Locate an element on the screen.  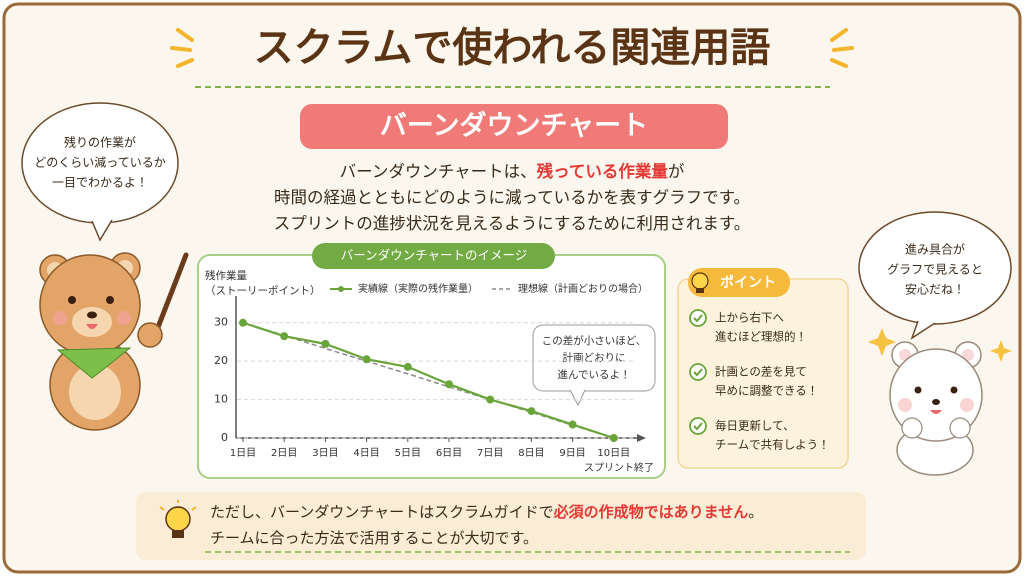
legend-swatch is located at coordinates (341, 289).